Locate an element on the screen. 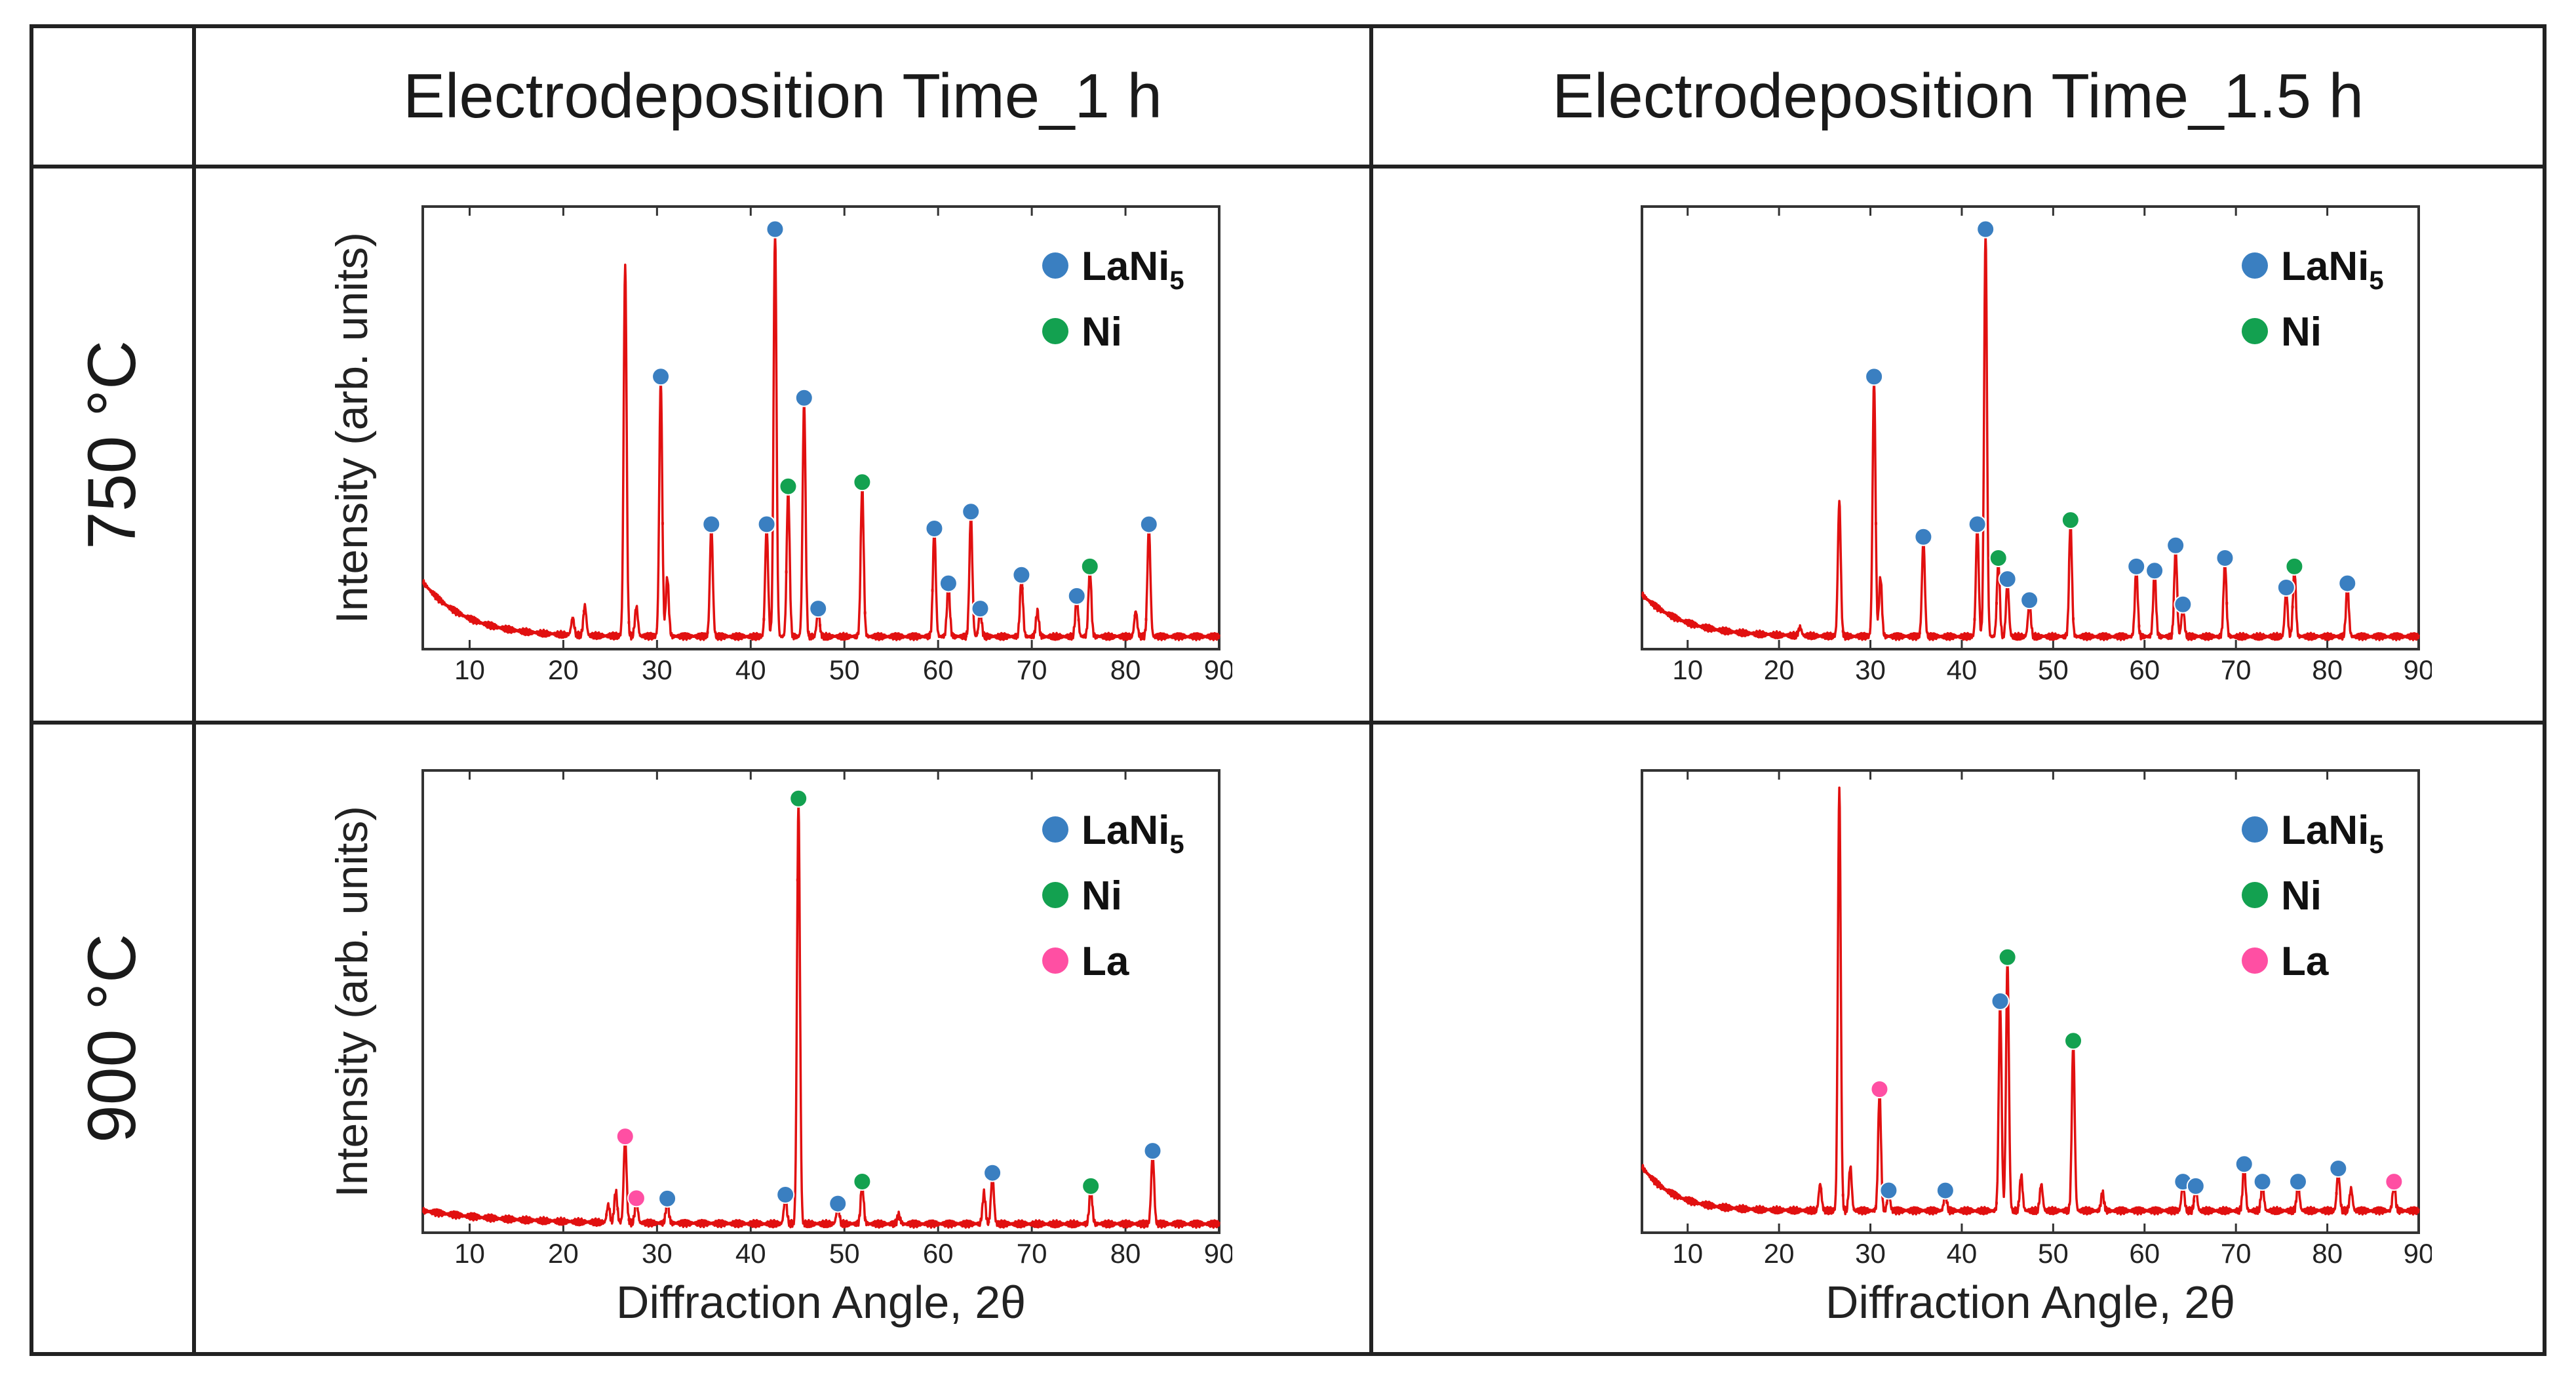  x-tick-label: 80 is located at coordinates (1125, 1253).